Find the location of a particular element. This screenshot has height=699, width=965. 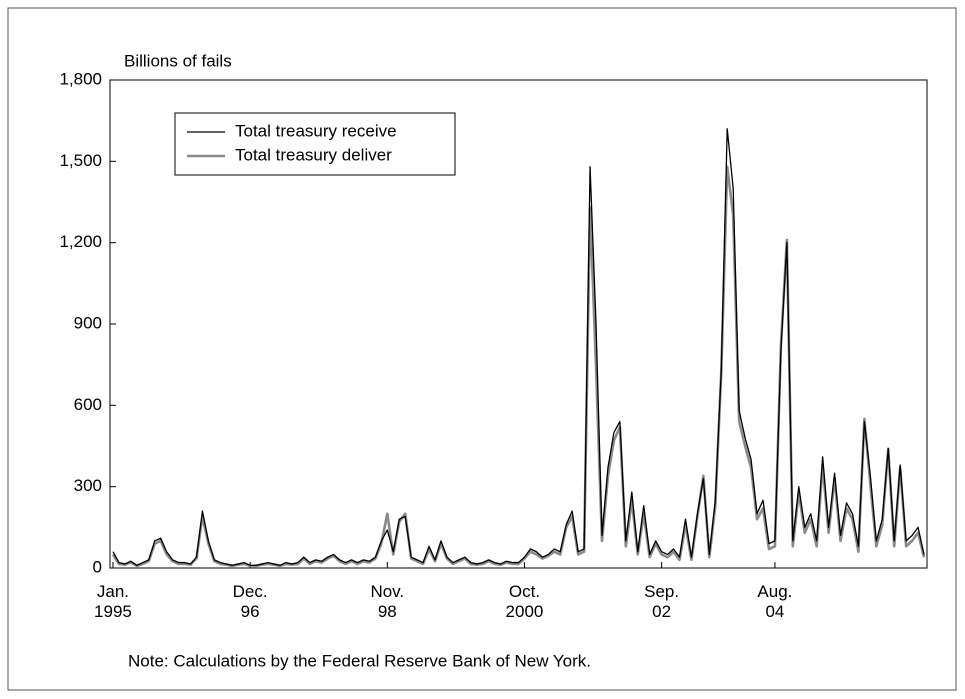

x-tick-label: Sep. 02 is located at coordinates (662, 601).